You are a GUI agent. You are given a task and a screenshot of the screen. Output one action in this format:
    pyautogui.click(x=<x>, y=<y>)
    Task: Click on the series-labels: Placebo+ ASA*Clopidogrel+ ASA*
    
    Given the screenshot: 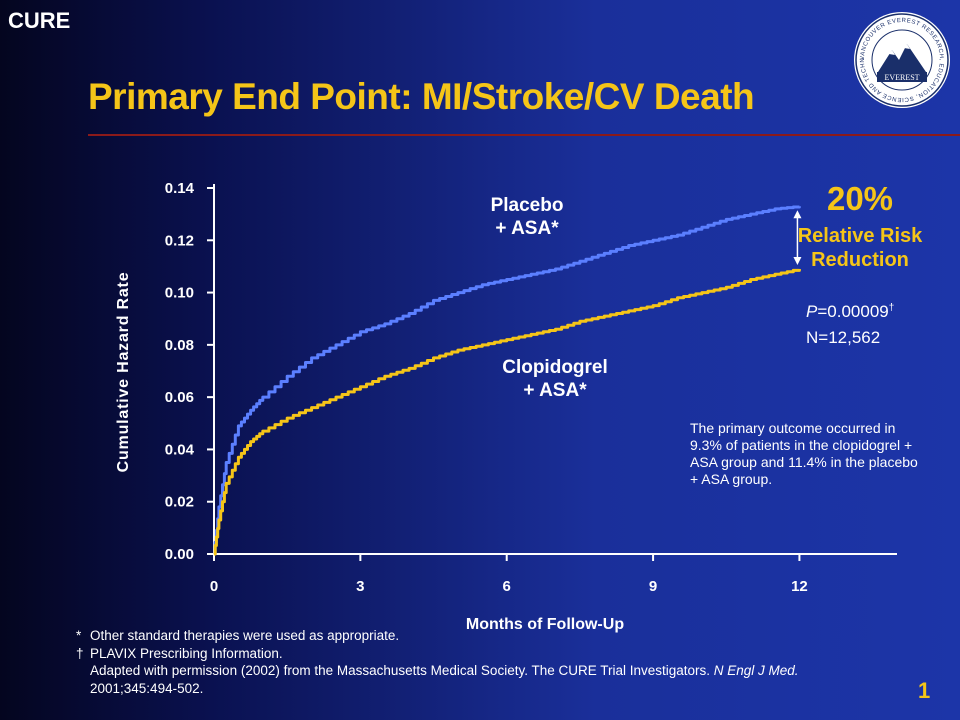 What is the action you would take?
    pyautogui.click(x=549, y=298)
    